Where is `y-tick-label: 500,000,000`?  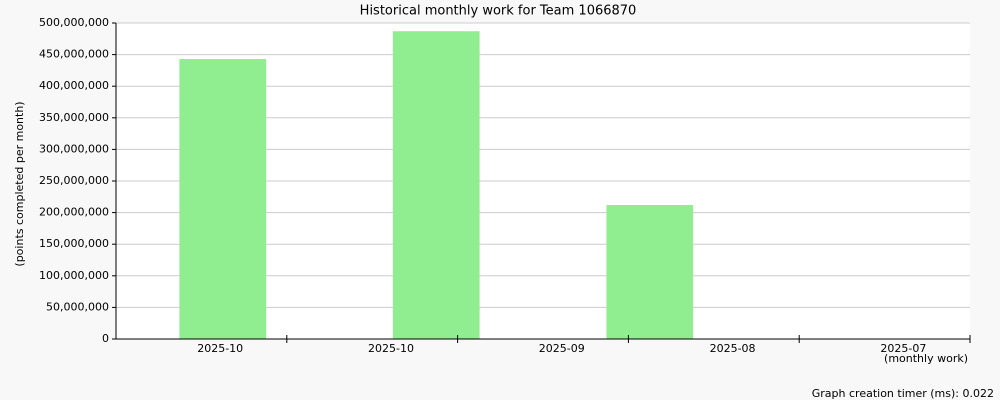 y-tick-label: 500,000,000 is located at coordinates (74, 22).